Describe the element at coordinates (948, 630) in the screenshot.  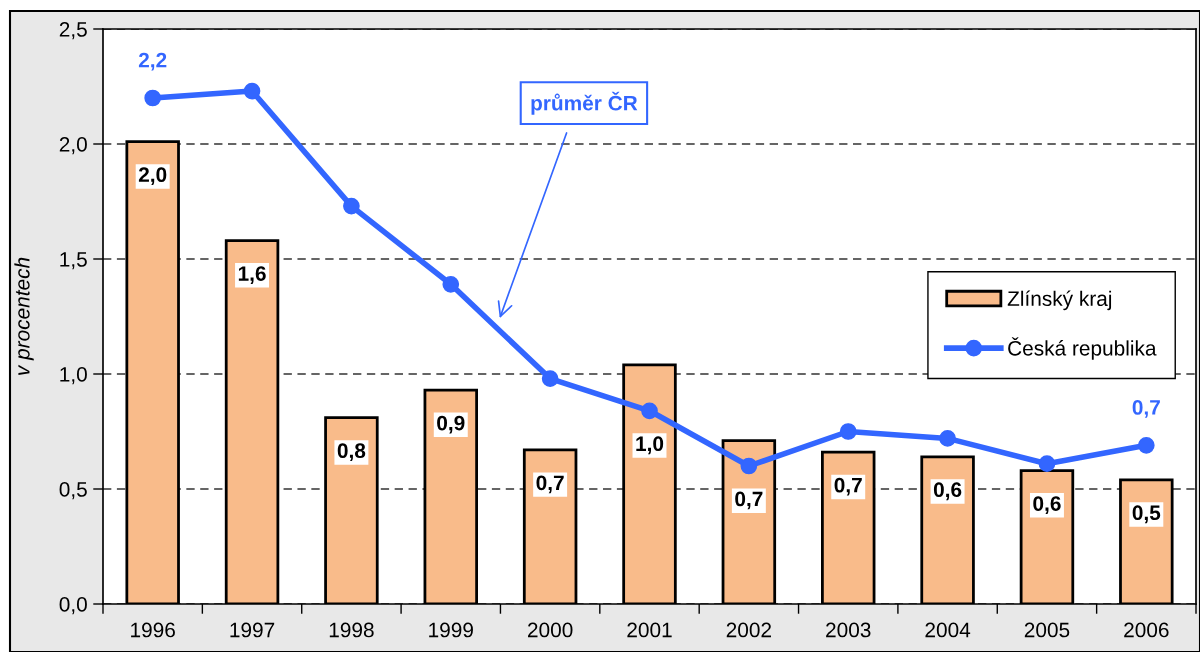
I see `x-tick-label: 2004` at that location.